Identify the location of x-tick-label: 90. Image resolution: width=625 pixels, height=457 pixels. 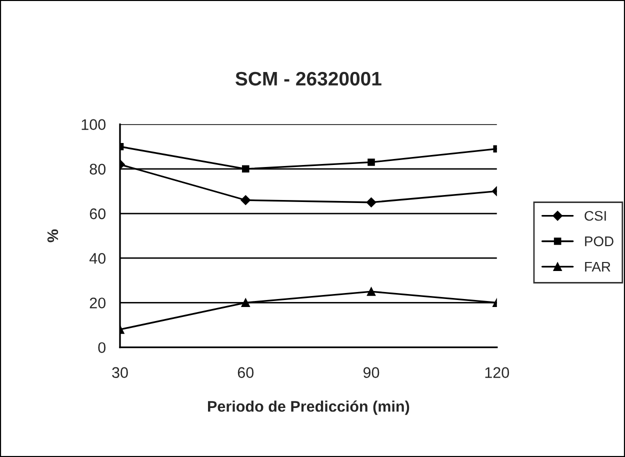
(371, 372).